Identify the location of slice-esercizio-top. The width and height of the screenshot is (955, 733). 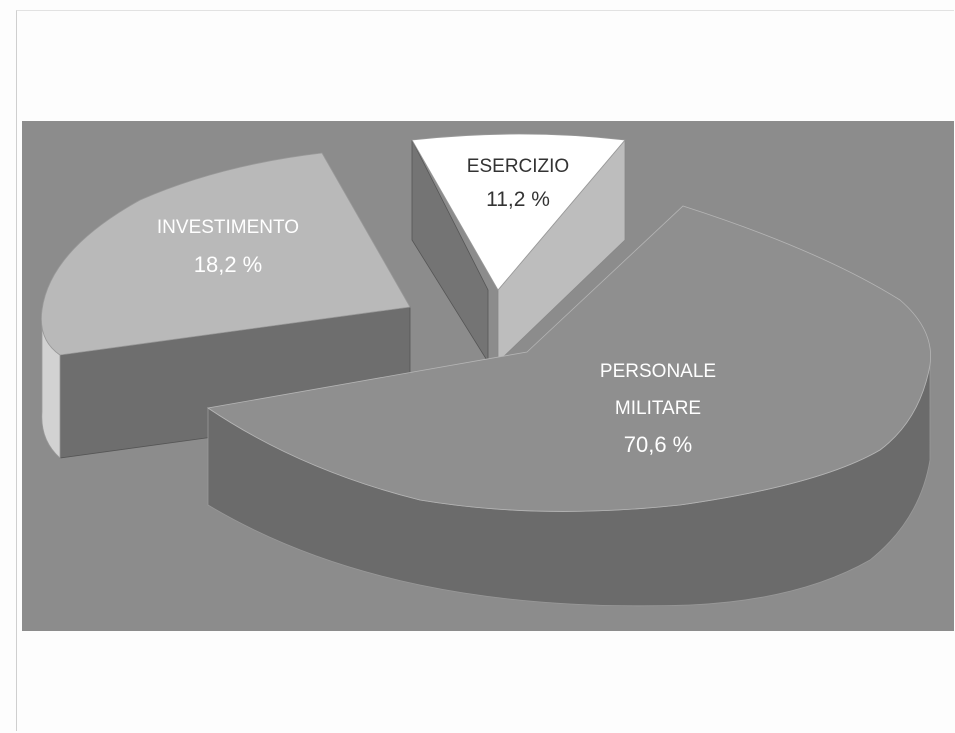
(518, 212).